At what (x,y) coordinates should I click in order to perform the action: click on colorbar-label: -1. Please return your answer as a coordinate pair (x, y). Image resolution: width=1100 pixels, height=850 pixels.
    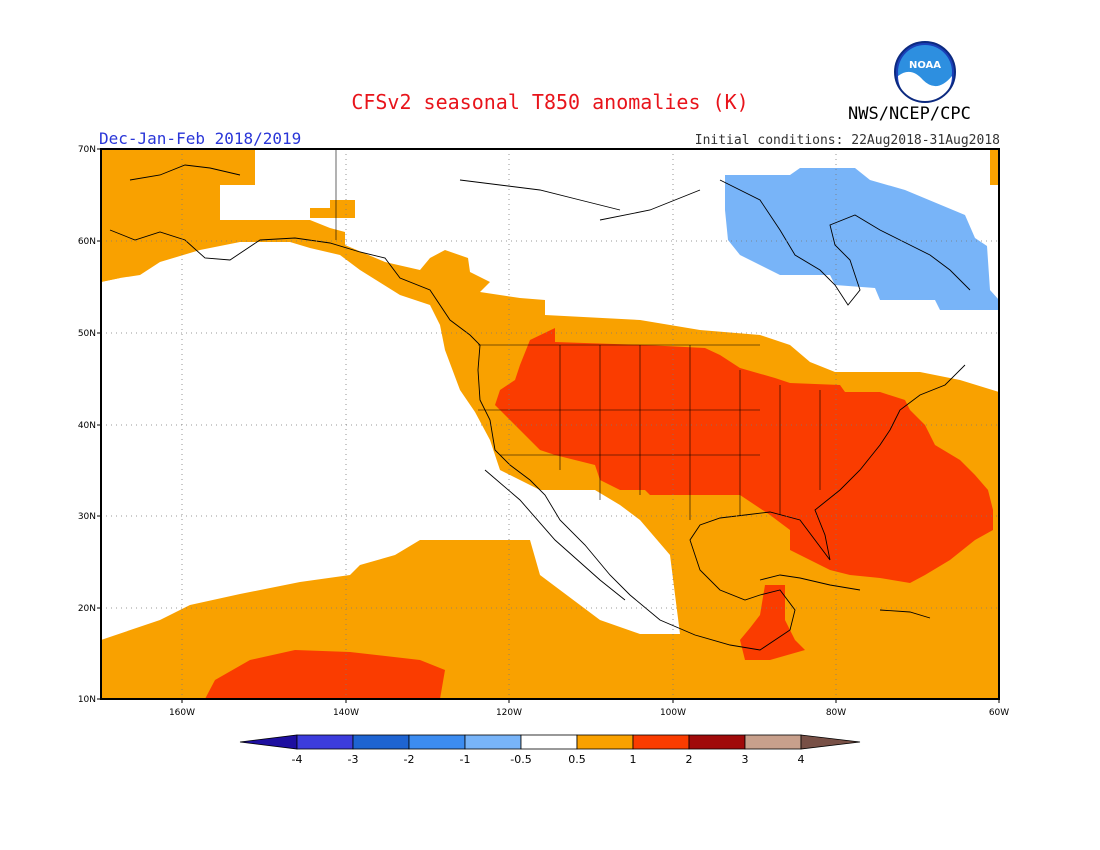
    Looking at the image, I should click on (465, 759).